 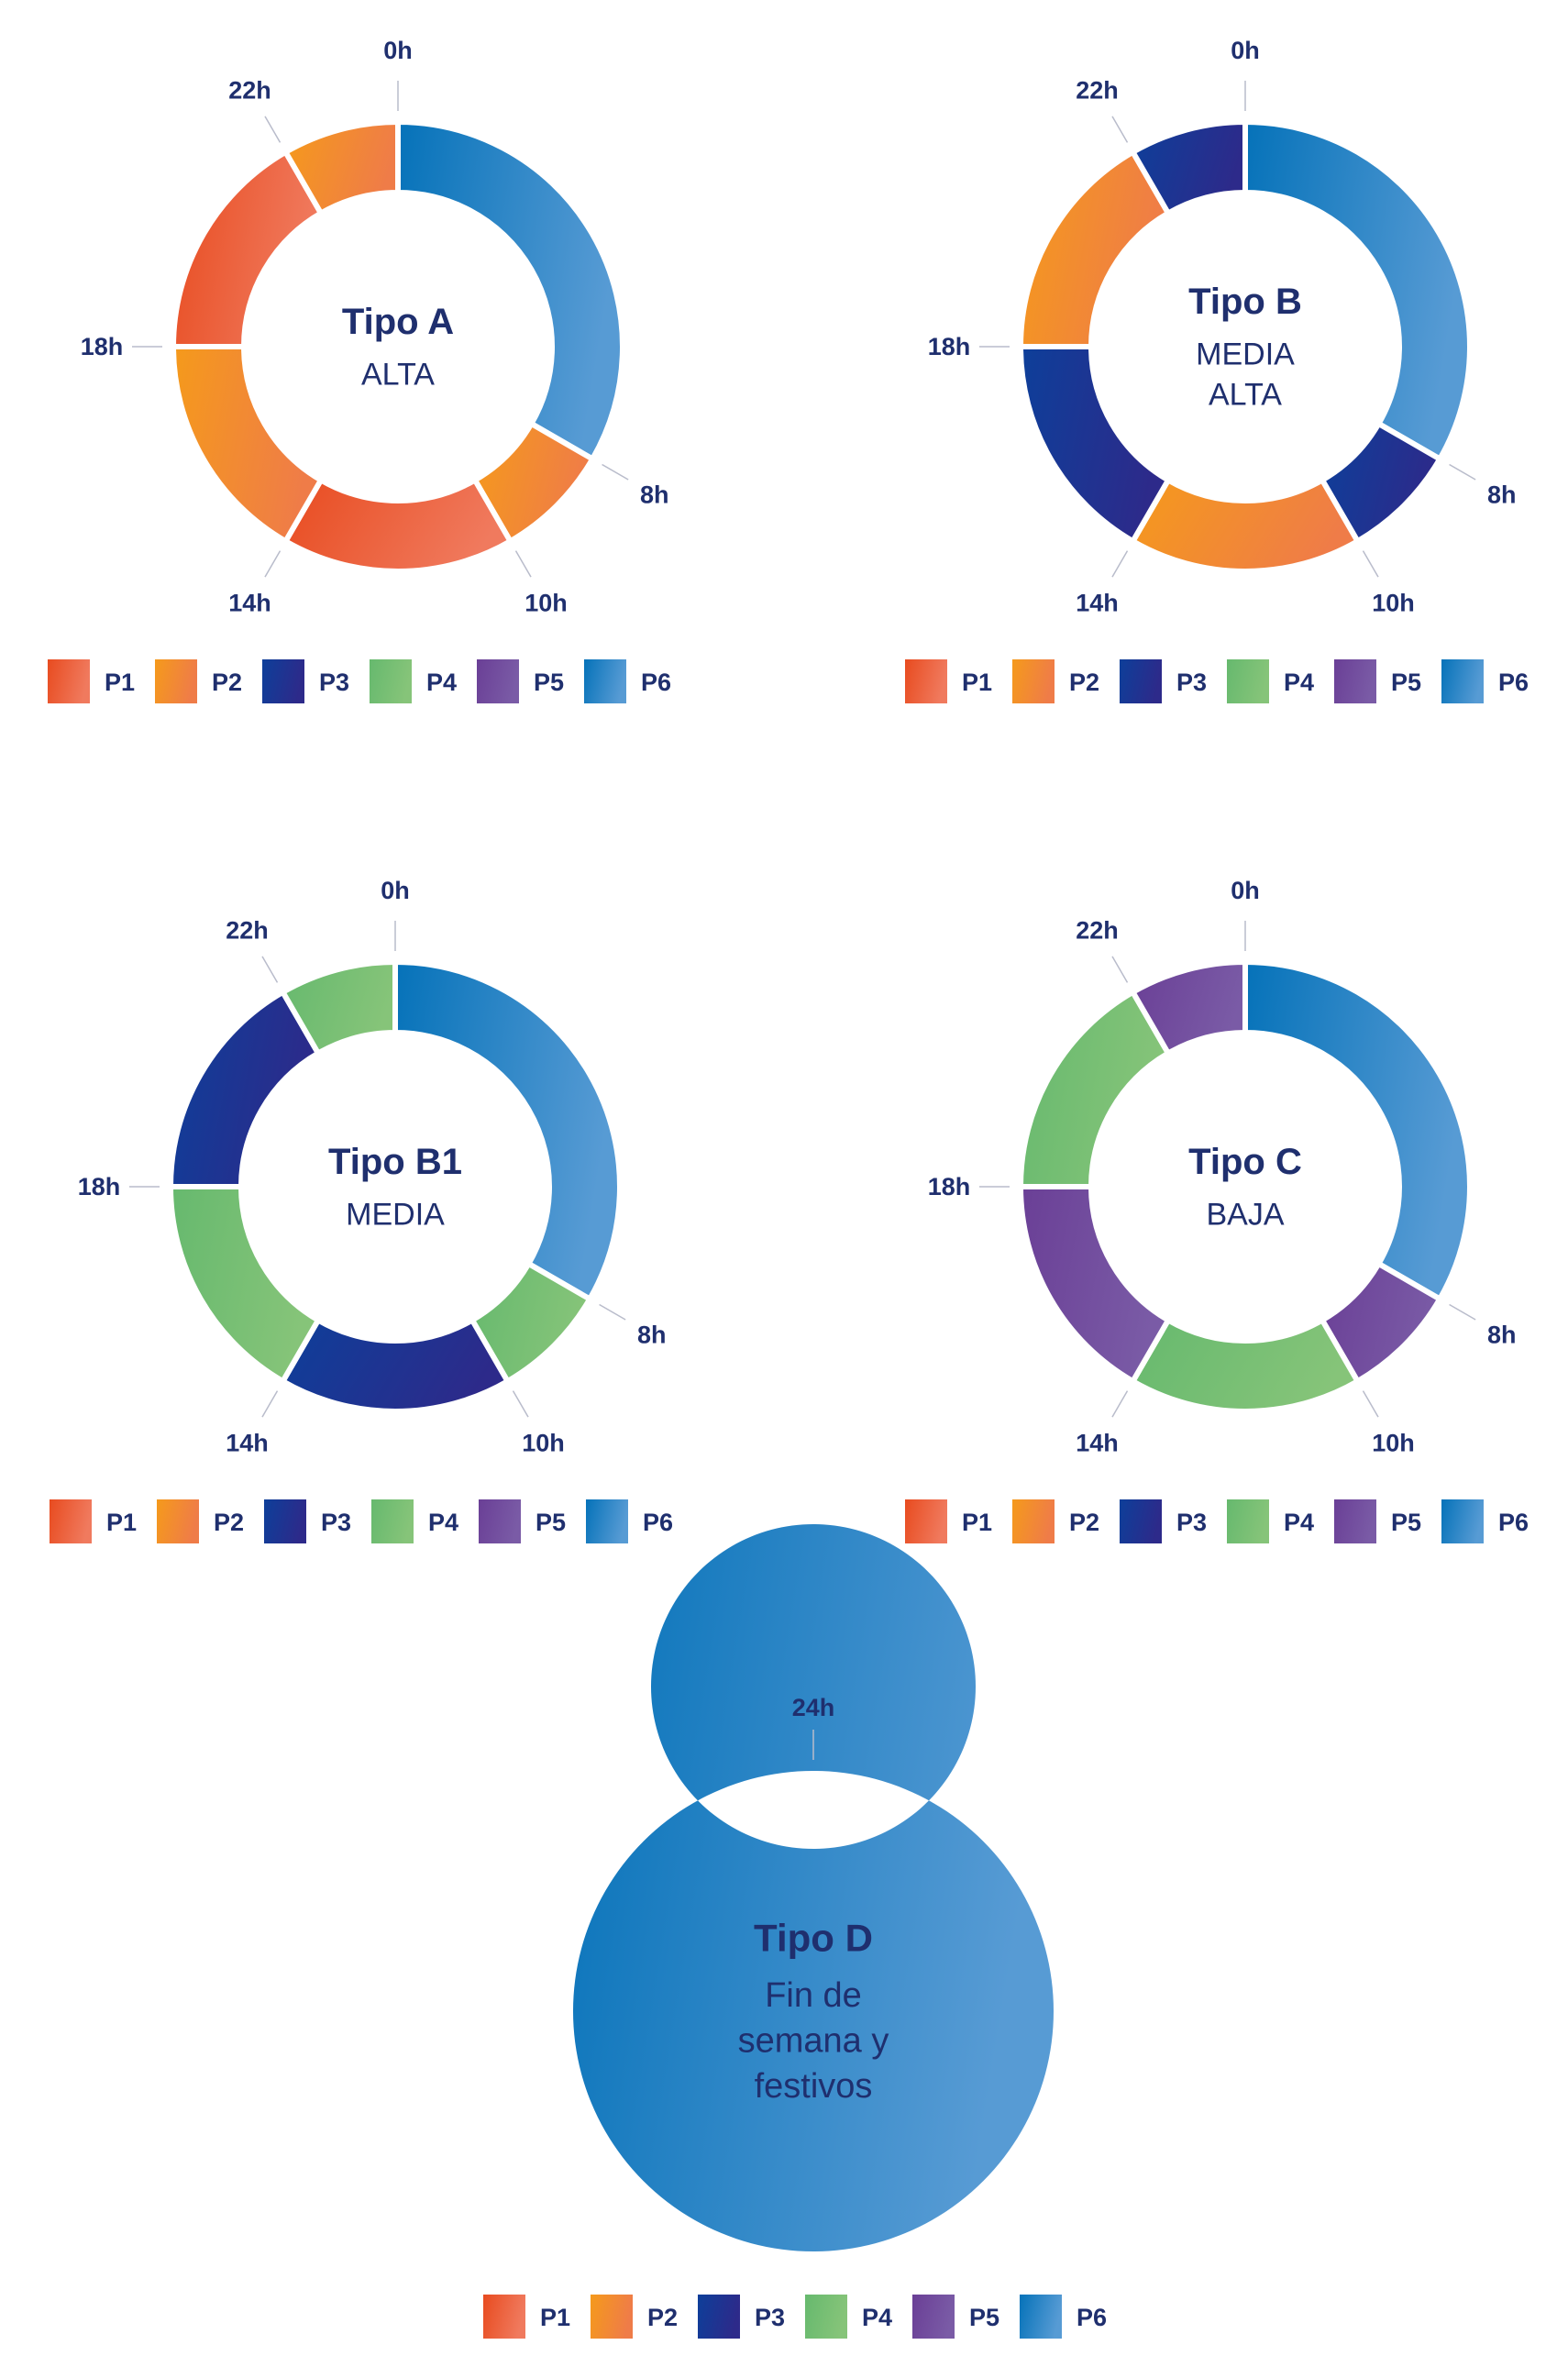 I want to click on chart-title: Tipo D, so click(x=814, y=1937).